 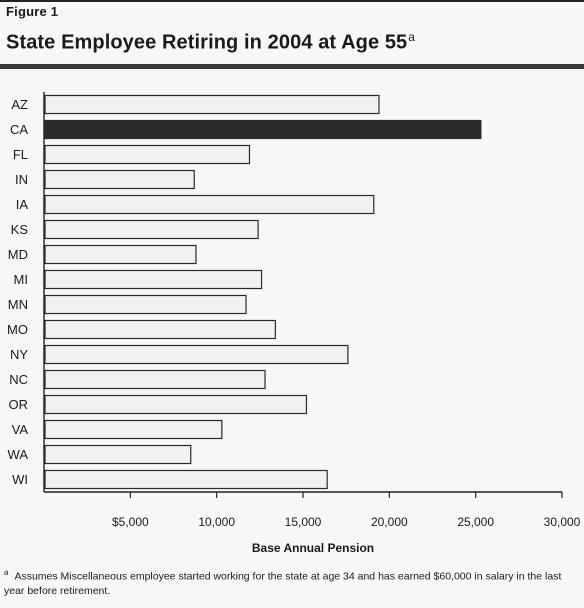 I want to click on bar-ks, so click(x=151, y=229).